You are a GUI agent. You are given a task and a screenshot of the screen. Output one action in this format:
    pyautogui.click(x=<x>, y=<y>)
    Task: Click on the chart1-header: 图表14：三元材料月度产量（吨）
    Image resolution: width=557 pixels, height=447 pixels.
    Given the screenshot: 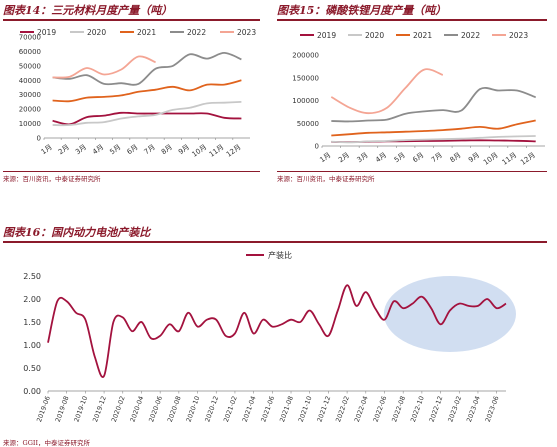 What is the action you would take?
    pyautogui.click(x=131, y=12)
    